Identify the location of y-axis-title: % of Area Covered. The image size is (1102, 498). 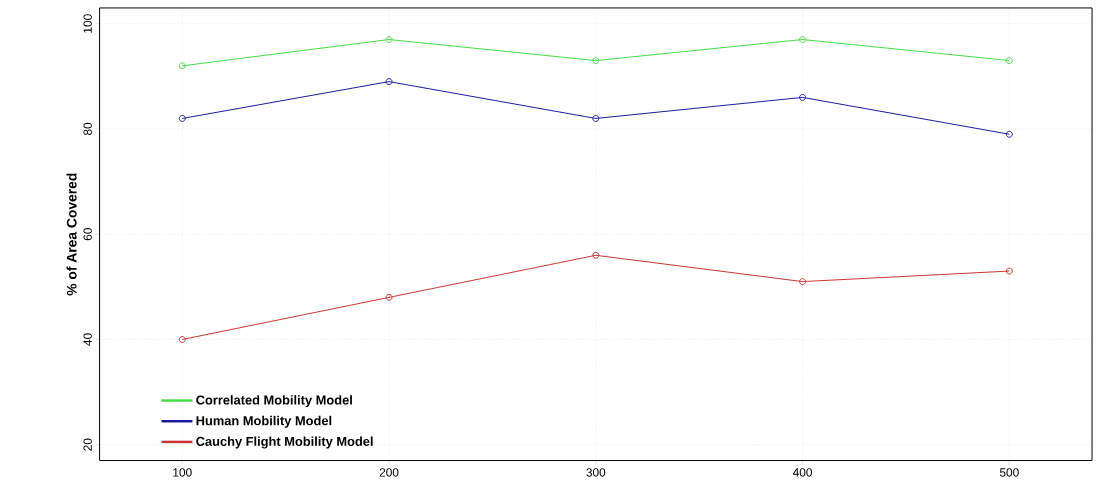
(71, 234).